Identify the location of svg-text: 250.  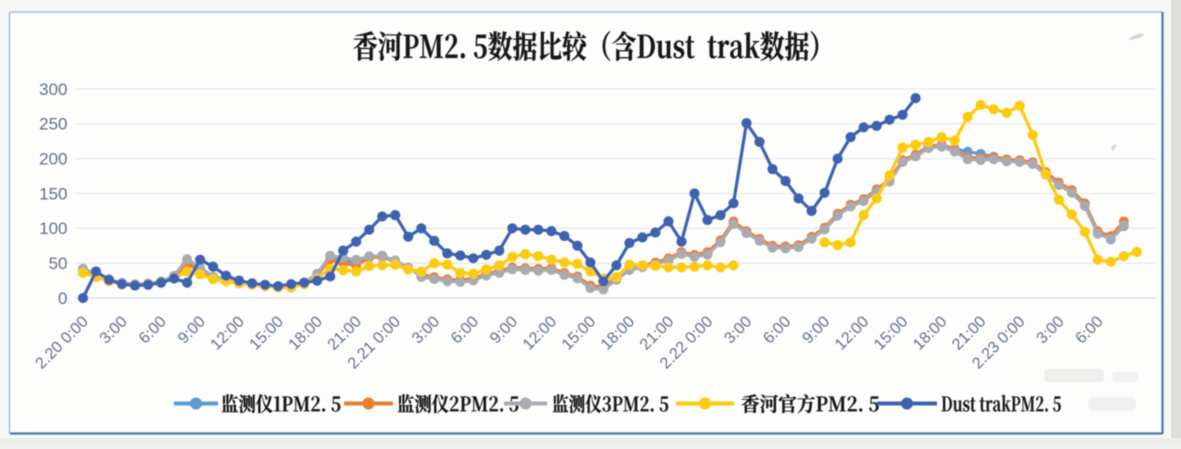
(53, 124).